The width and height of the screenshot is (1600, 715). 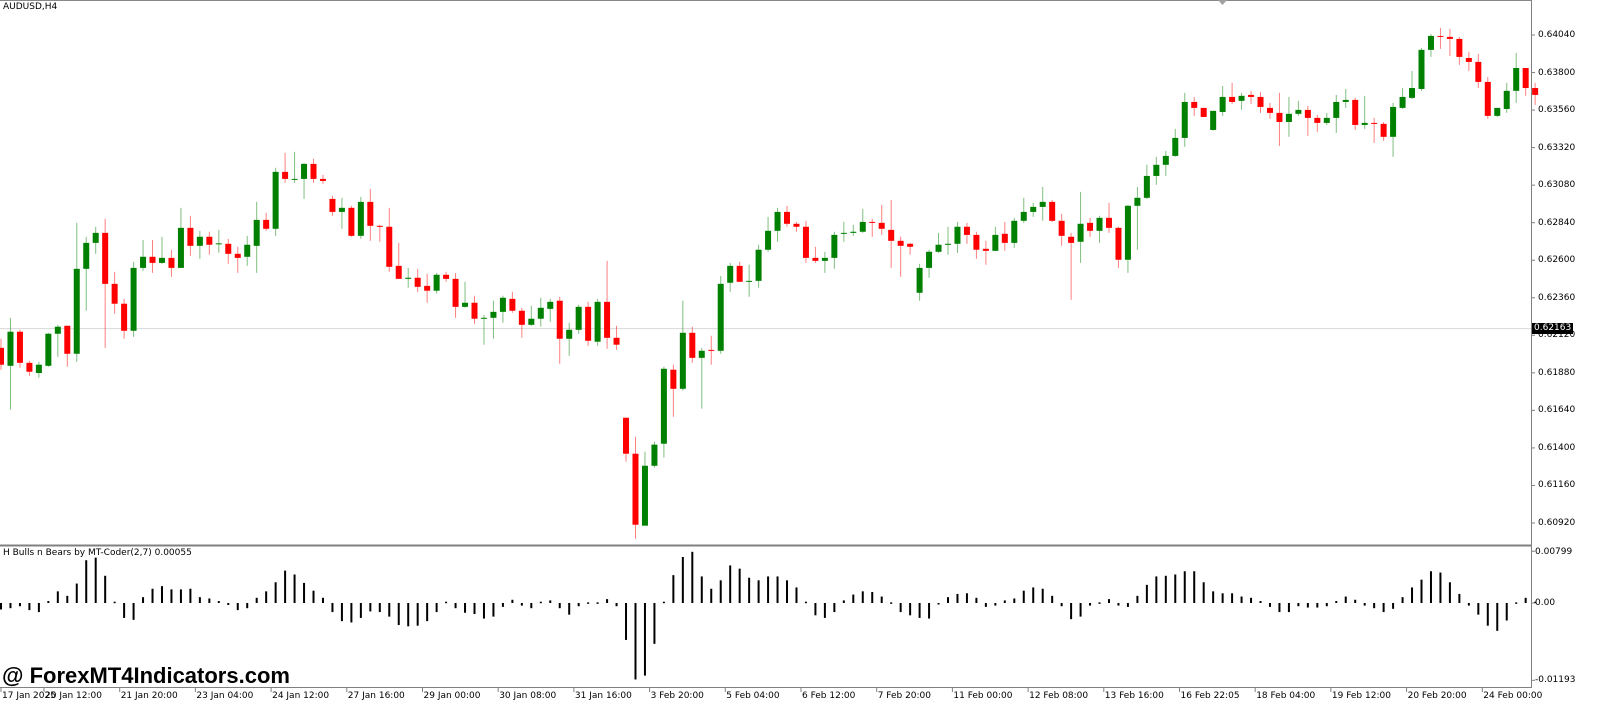 I want to click on price-tick-label: 0.61640, so click(x=1557, y=410).